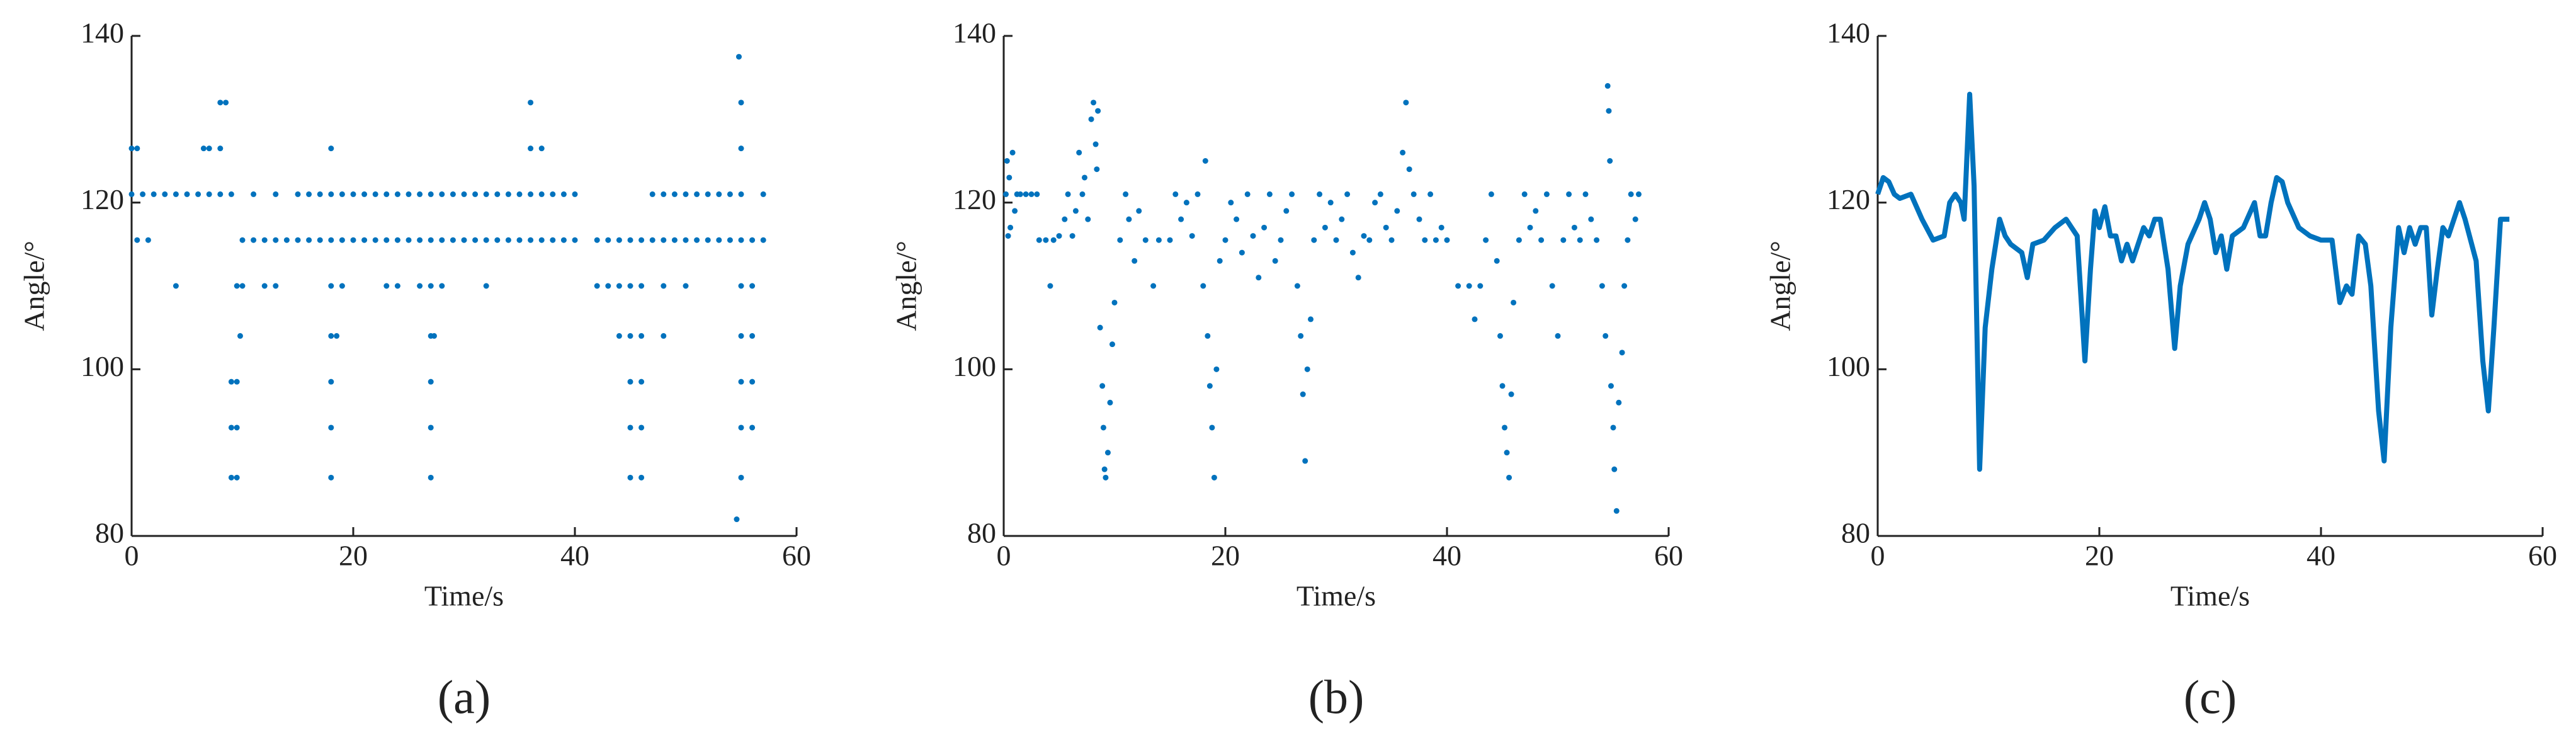  I want to click on x-tick-label: 20, so click(353, 556).